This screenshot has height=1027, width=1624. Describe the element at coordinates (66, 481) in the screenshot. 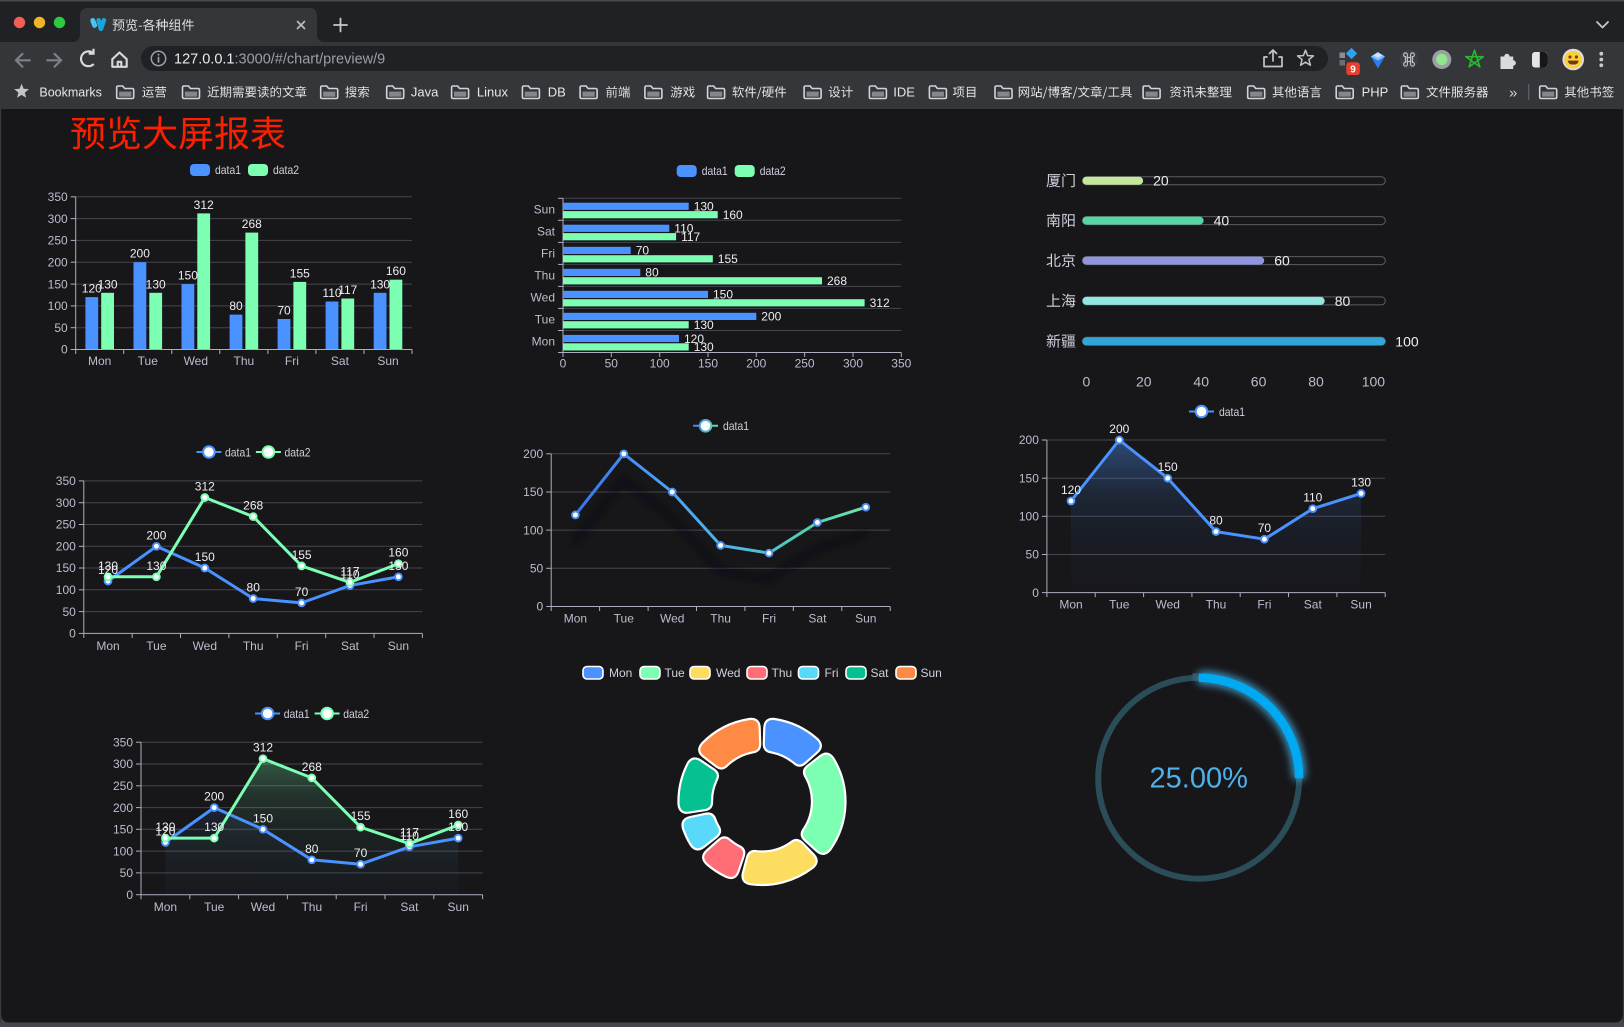

I see `svg-text: 350` at that location.